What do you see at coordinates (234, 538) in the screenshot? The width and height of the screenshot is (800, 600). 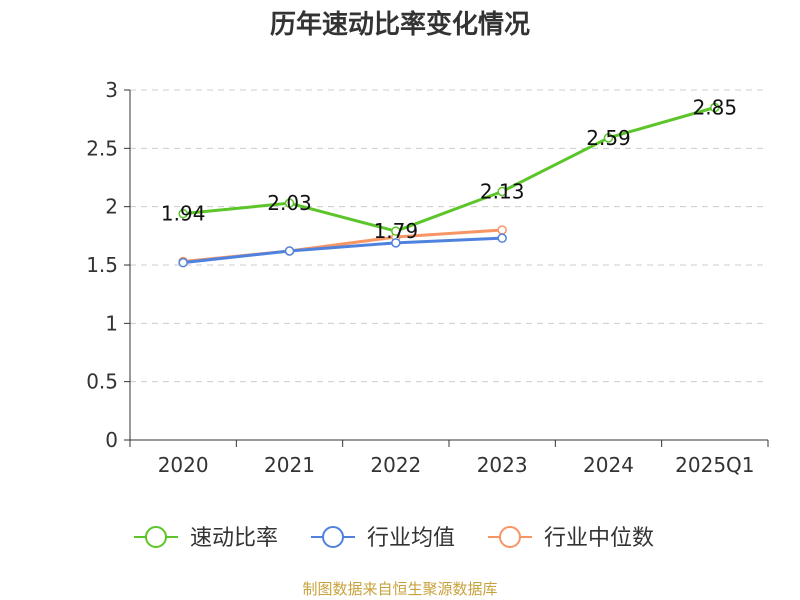 I see `legend-label: 速动比率` at bounding box center [234, 538].